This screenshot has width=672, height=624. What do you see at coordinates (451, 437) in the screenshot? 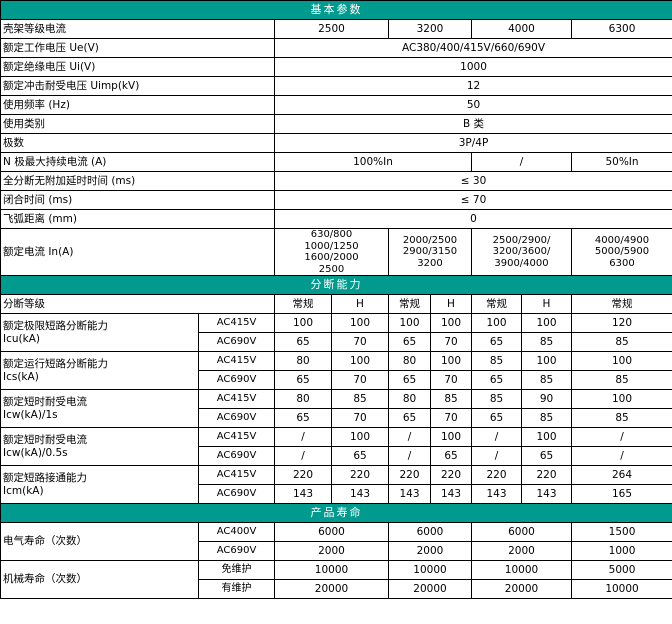
I see `icw05s-ac415-v4: 100` at bounding box center [451, 437].